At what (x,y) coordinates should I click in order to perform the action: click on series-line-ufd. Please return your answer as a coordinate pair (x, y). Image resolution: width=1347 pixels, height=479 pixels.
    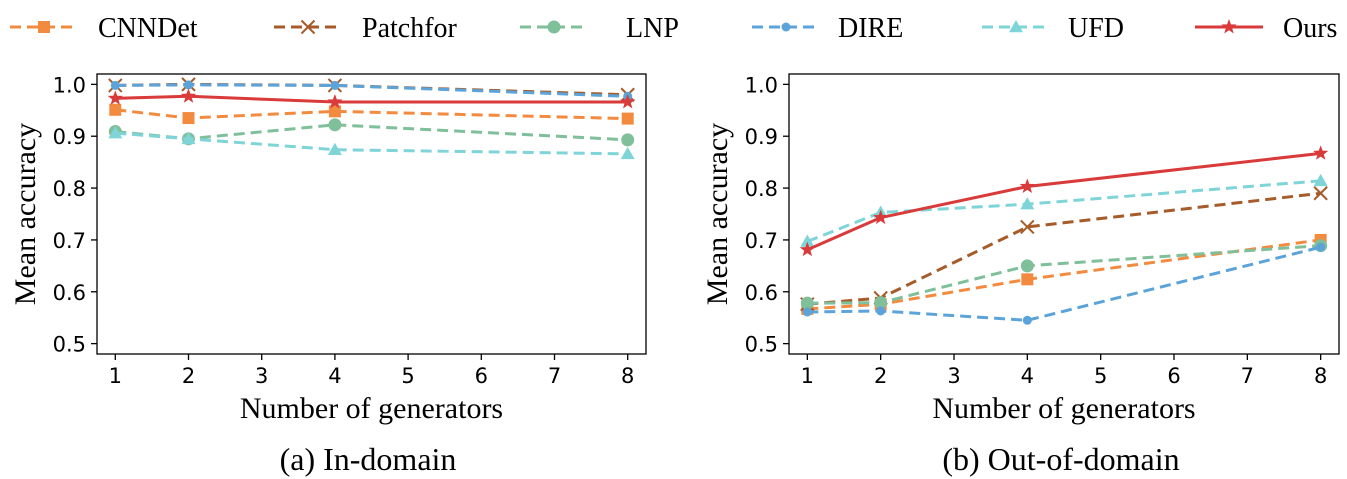
    Looking at the image, I should click on (371, 143).